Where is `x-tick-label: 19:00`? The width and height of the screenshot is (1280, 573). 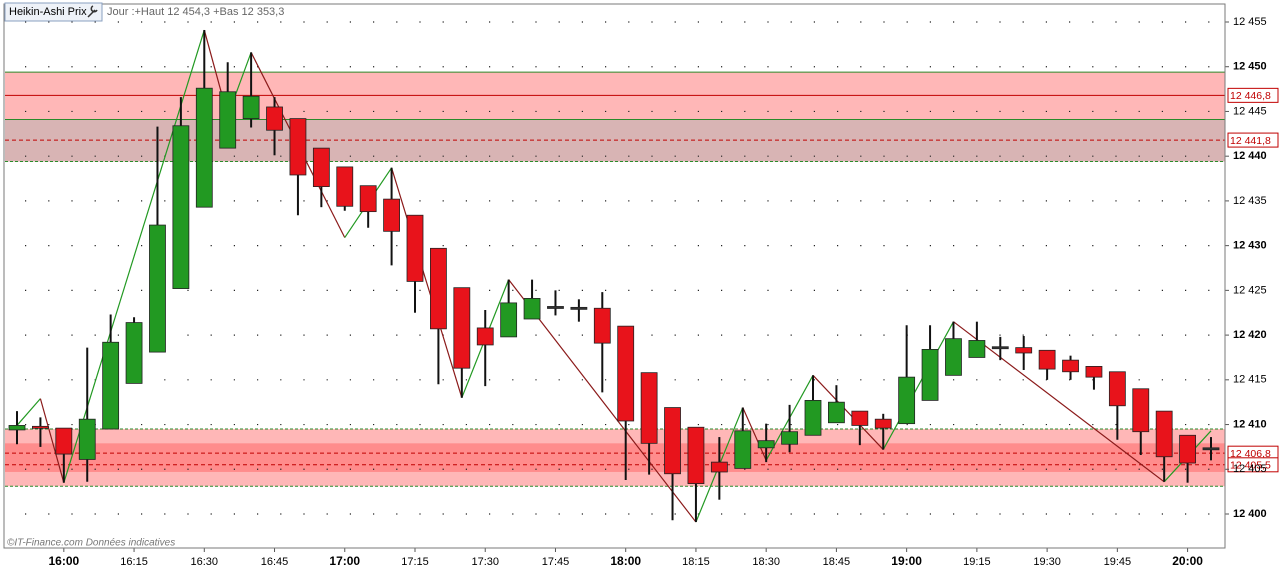
x-tick-label: 19:00 is located at coordinates (906, 561).